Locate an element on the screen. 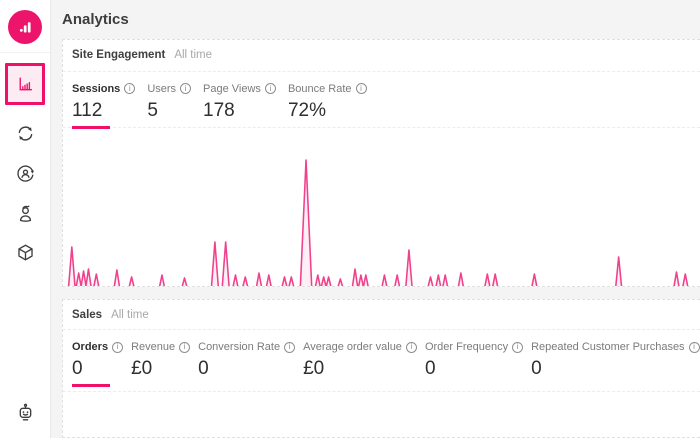 Image resolution: width=700 pixels, height=438 pixels. site-engagement-header: Site Engagement All time is located at coordinates (381, 56).